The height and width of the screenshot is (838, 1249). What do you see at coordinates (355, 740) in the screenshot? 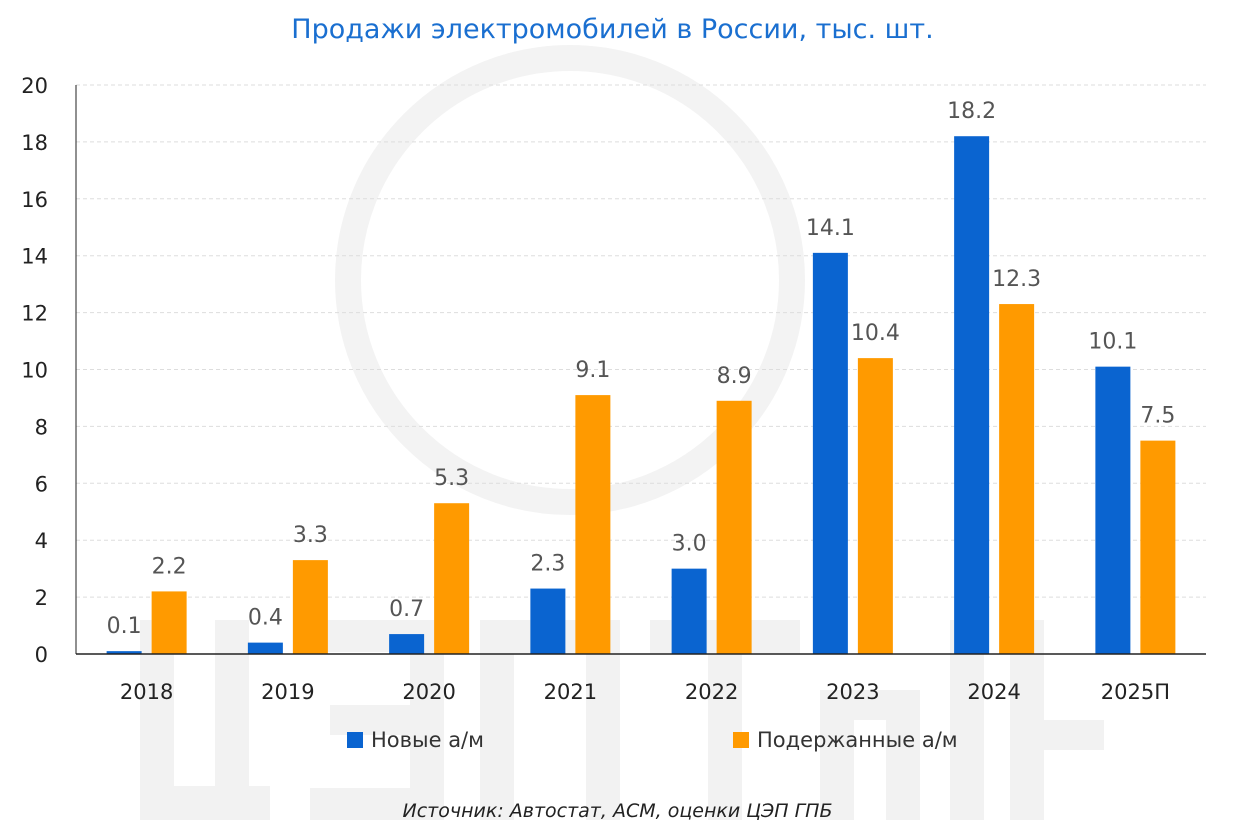
I see `legend-swatch-new` at bounding box center [355, 740].